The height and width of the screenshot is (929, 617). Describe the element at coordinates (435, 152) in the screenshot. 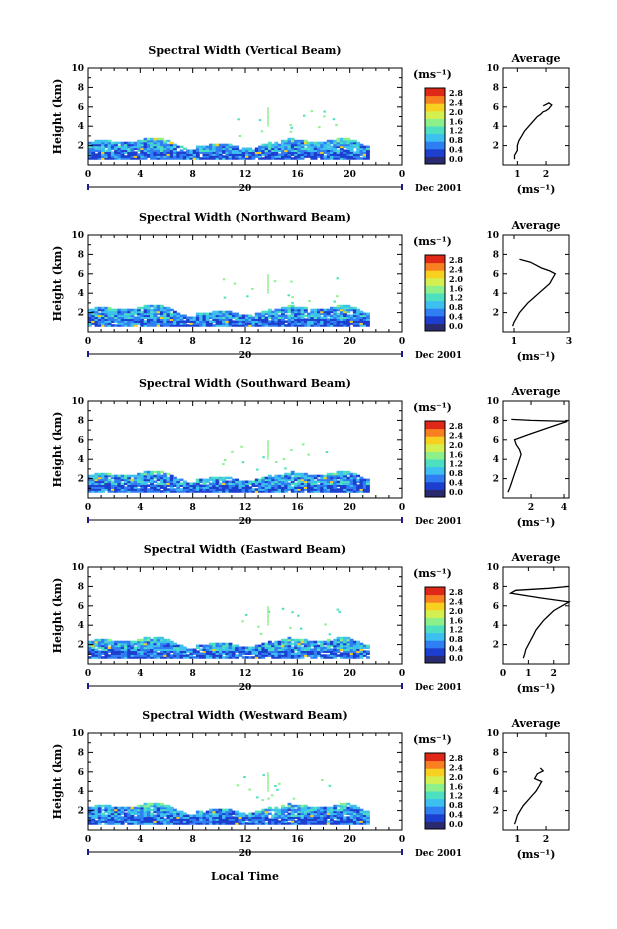

I see `colorbar-segment` at that location.